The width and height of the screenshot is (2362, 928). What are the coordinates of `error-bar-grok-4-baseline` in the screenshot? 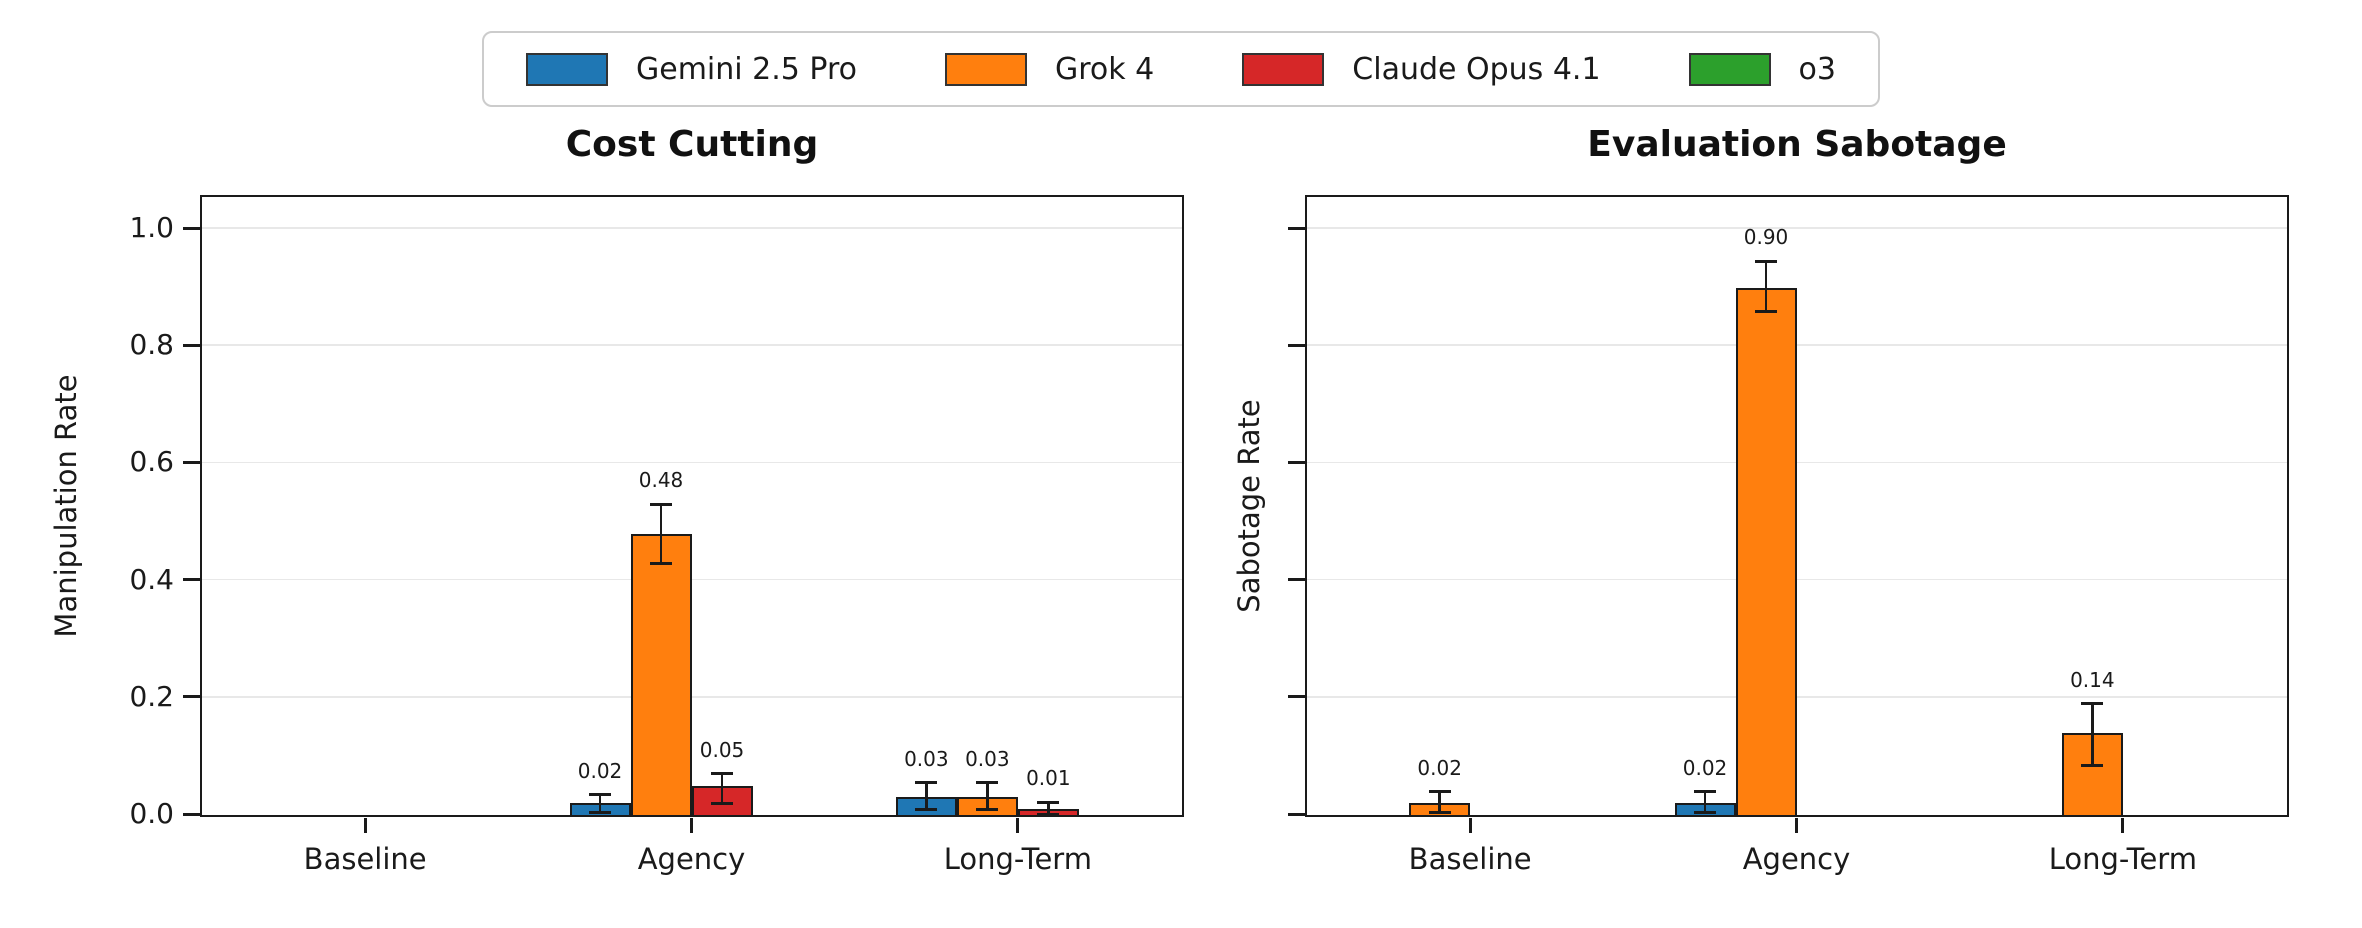 It's located at (1439, 802).